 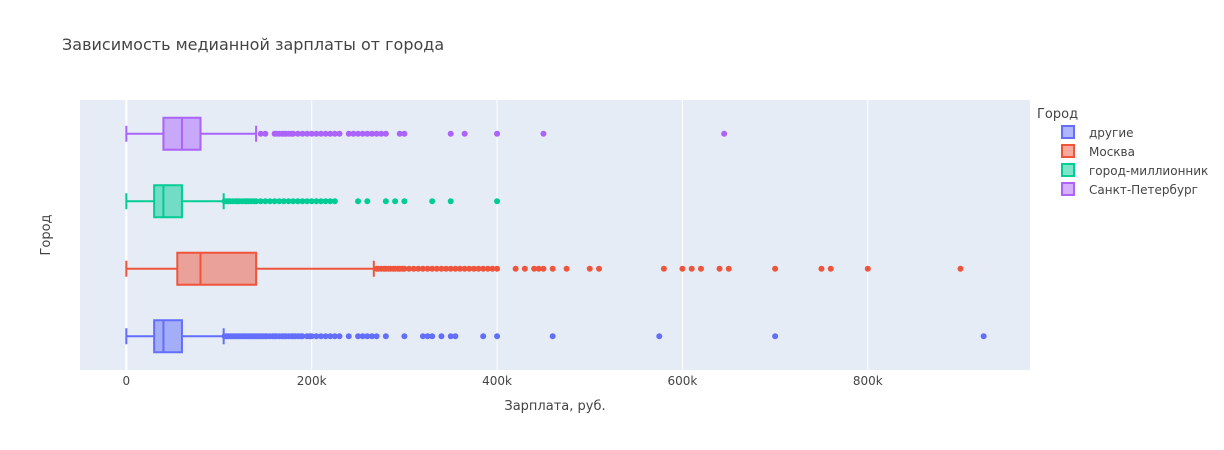 What do you see at coordinates (253, 44) in the screenshot?
I see `chart-title: Зависимость медианной зарплаты от города` at bounding box center [253, 44].